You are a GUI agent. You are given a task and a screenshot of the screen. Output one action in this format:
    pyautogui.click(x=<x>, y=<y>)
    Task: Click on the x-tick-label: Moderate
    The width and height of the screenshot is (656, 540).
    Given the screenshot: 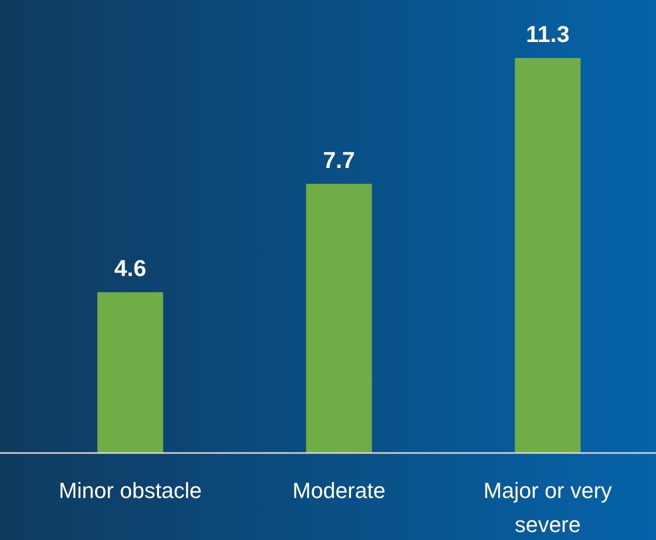 What is the action you would take?
    pyautogui.click(x=339, y=490)
    